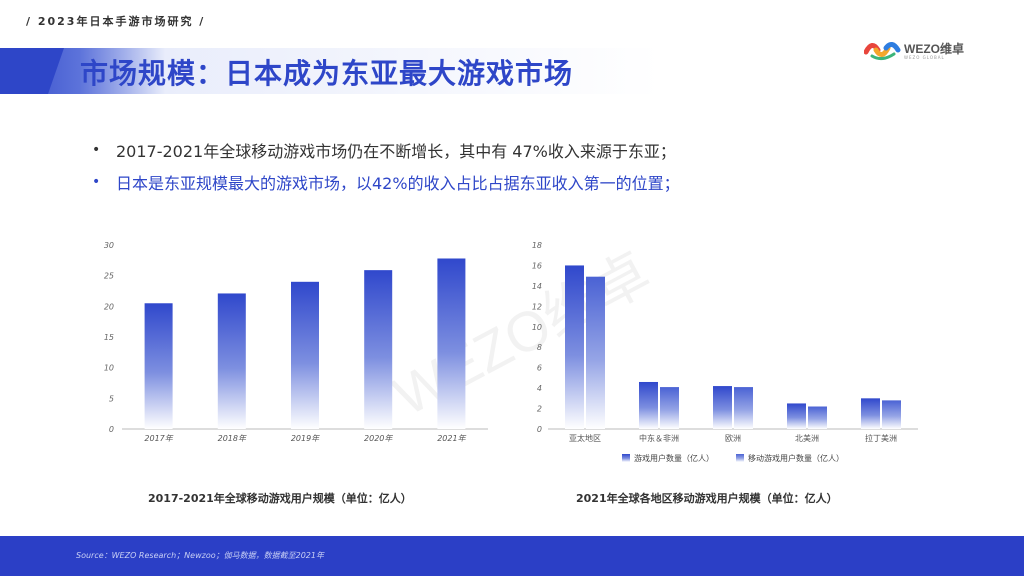 Image resolution: width=1024 pixels, height=576 pixels. I want to click on bullet-text: 日本是东亚规模最大的游戏市场，以42%的收入占比占据东亚收入第一的位置；, so click(398, 183).